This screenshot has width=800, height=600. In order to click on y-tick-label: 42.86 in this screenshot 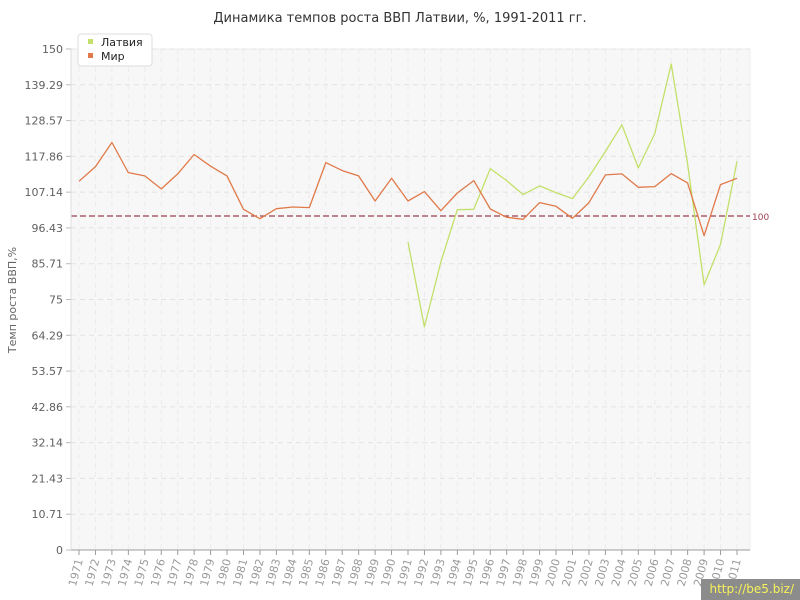, I will do `click(48, 407)`.